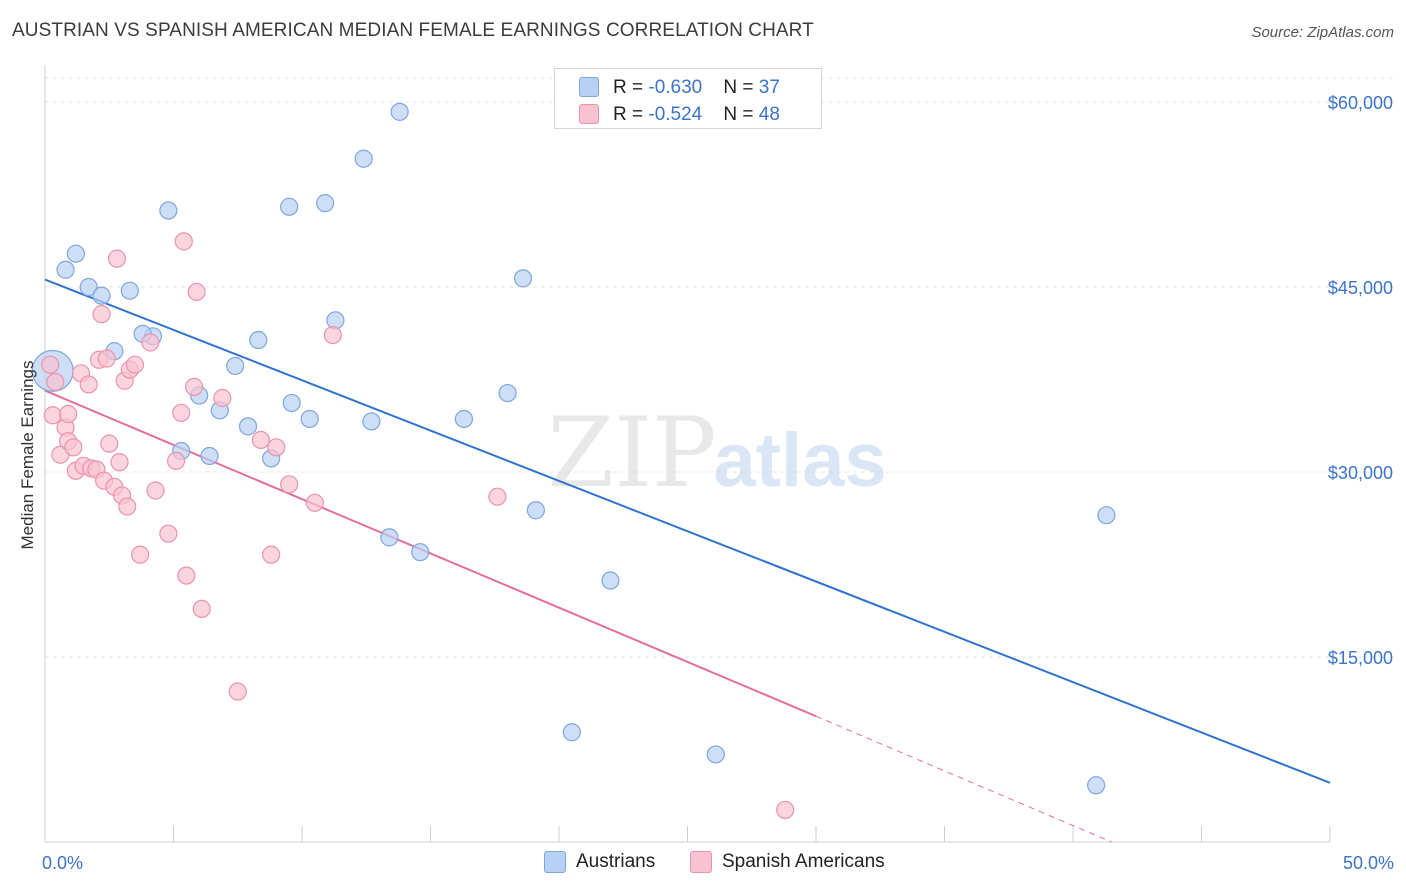  What do you see at coordinates (555, 862) in the screenshot?
I see `austrians-legend-swatch` at bounding box center [555, 862].